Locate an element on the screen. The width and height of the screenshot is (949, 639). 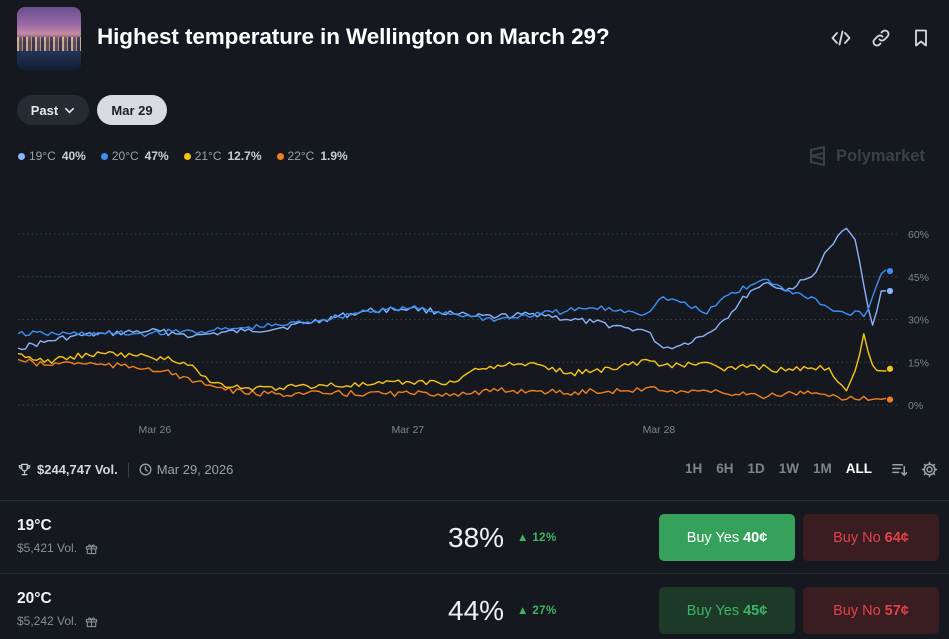
outcome-volume-wrap: $5,242 Vol. is located at coordinates (57, 621).